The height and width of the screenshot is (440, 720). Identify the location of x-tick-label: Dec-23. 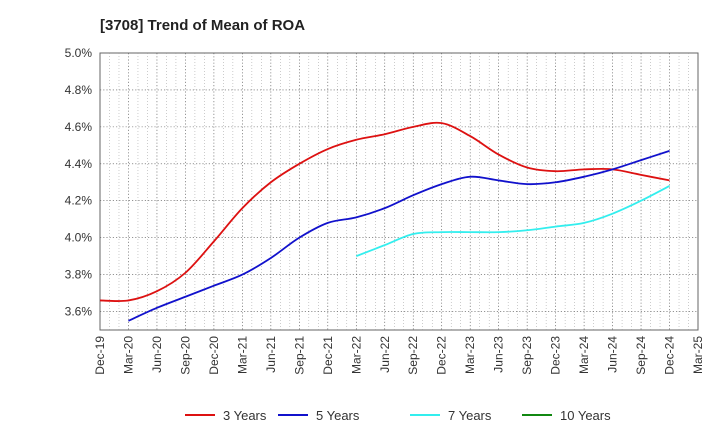
(556, 355).